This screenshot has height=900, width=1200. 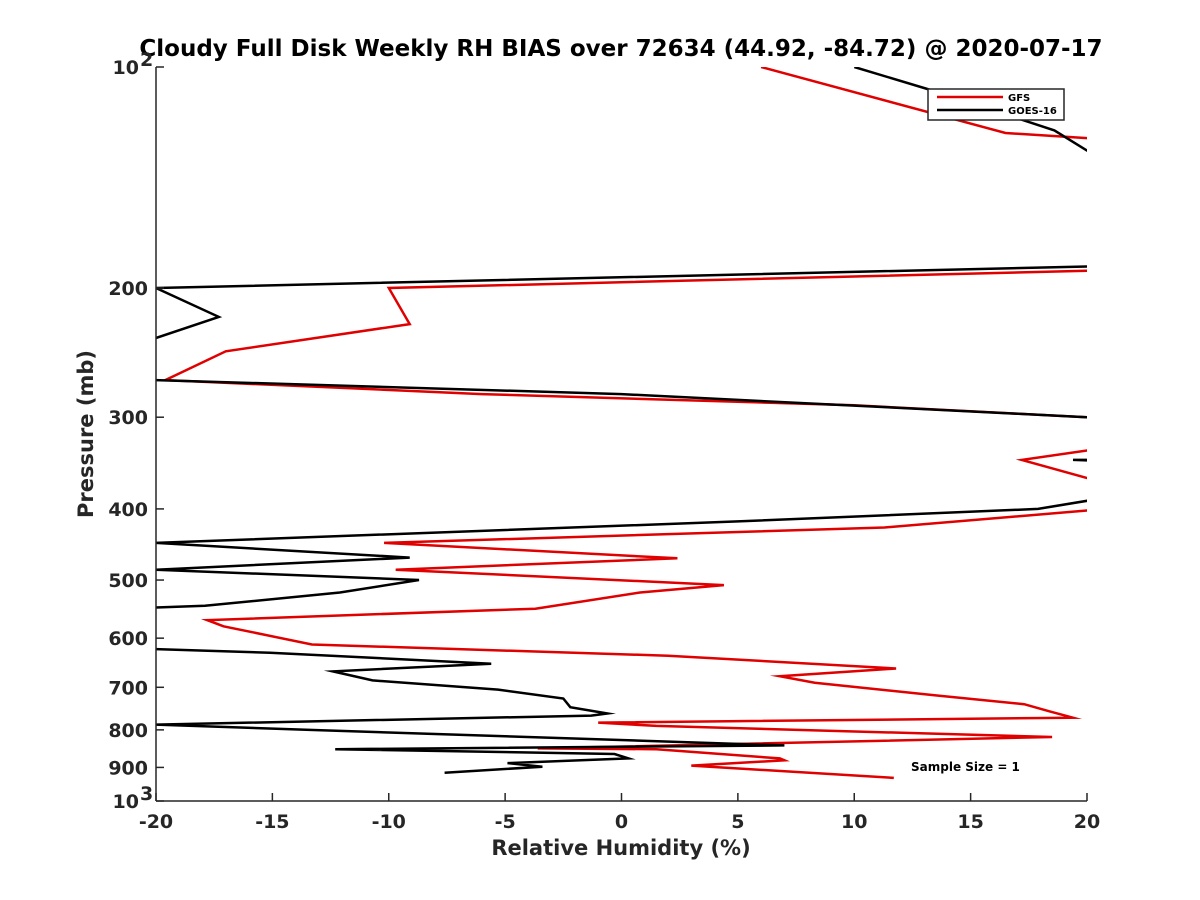 What do you see at coordinates (128, 639) in the screenshot?
I see `y-tick-label: 600` at bounding box center [128, 639].